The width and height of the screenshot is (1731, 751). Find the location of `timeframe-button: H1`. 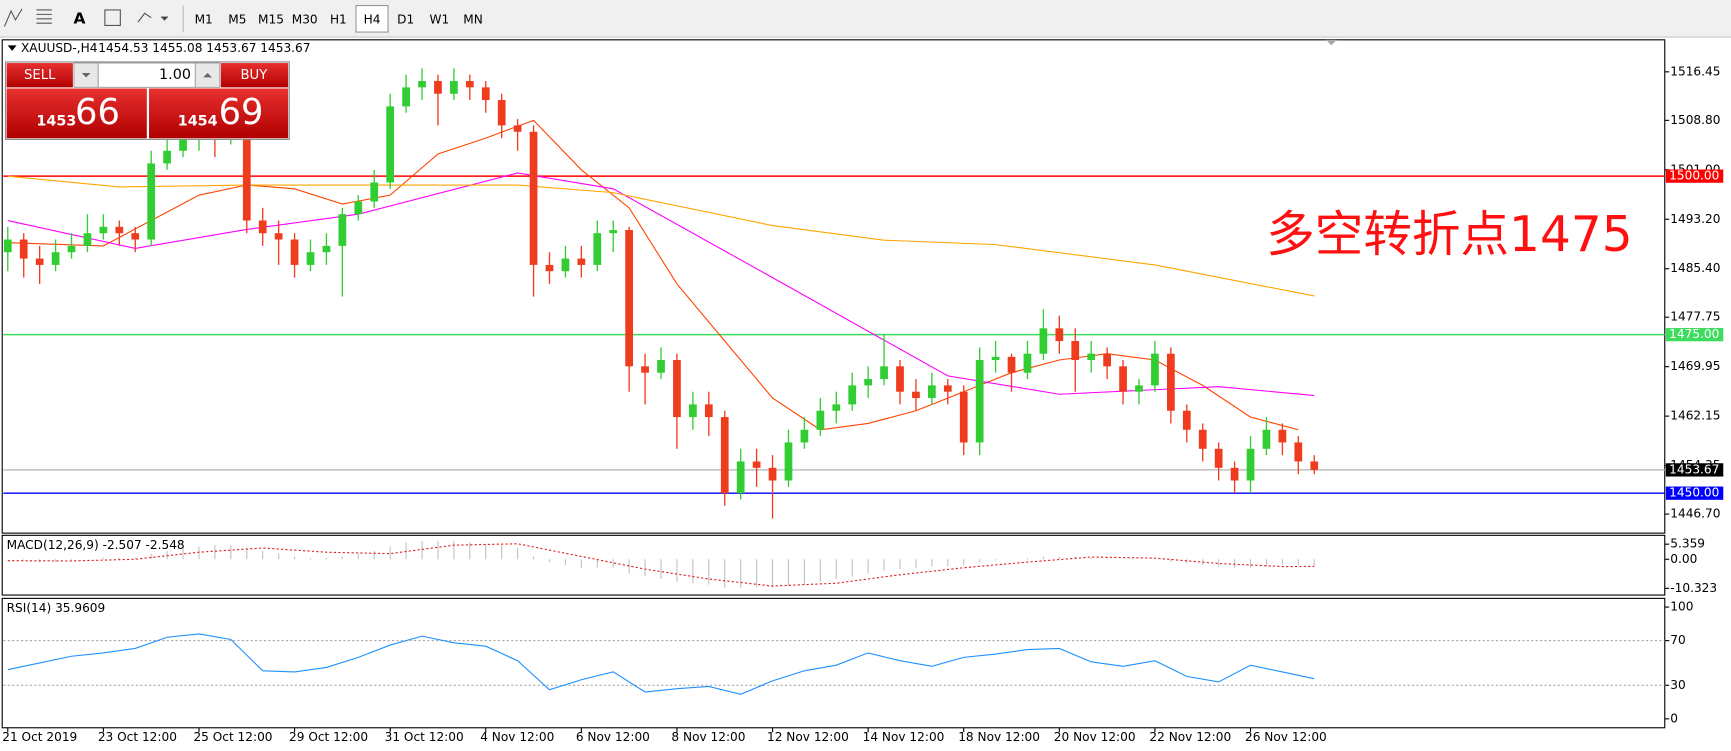

timeframe-button: H1 is located at coordinates (338, 19).